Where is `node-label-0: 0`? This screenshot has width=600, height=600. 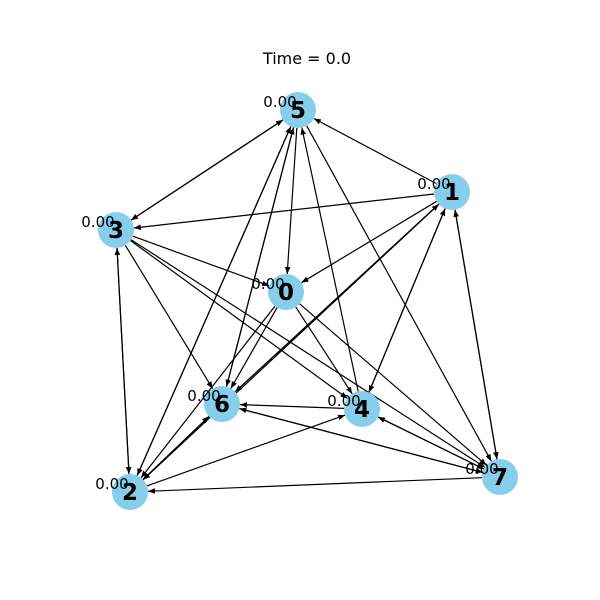
node-label-0: 0 is located at coordinates (286, 293).